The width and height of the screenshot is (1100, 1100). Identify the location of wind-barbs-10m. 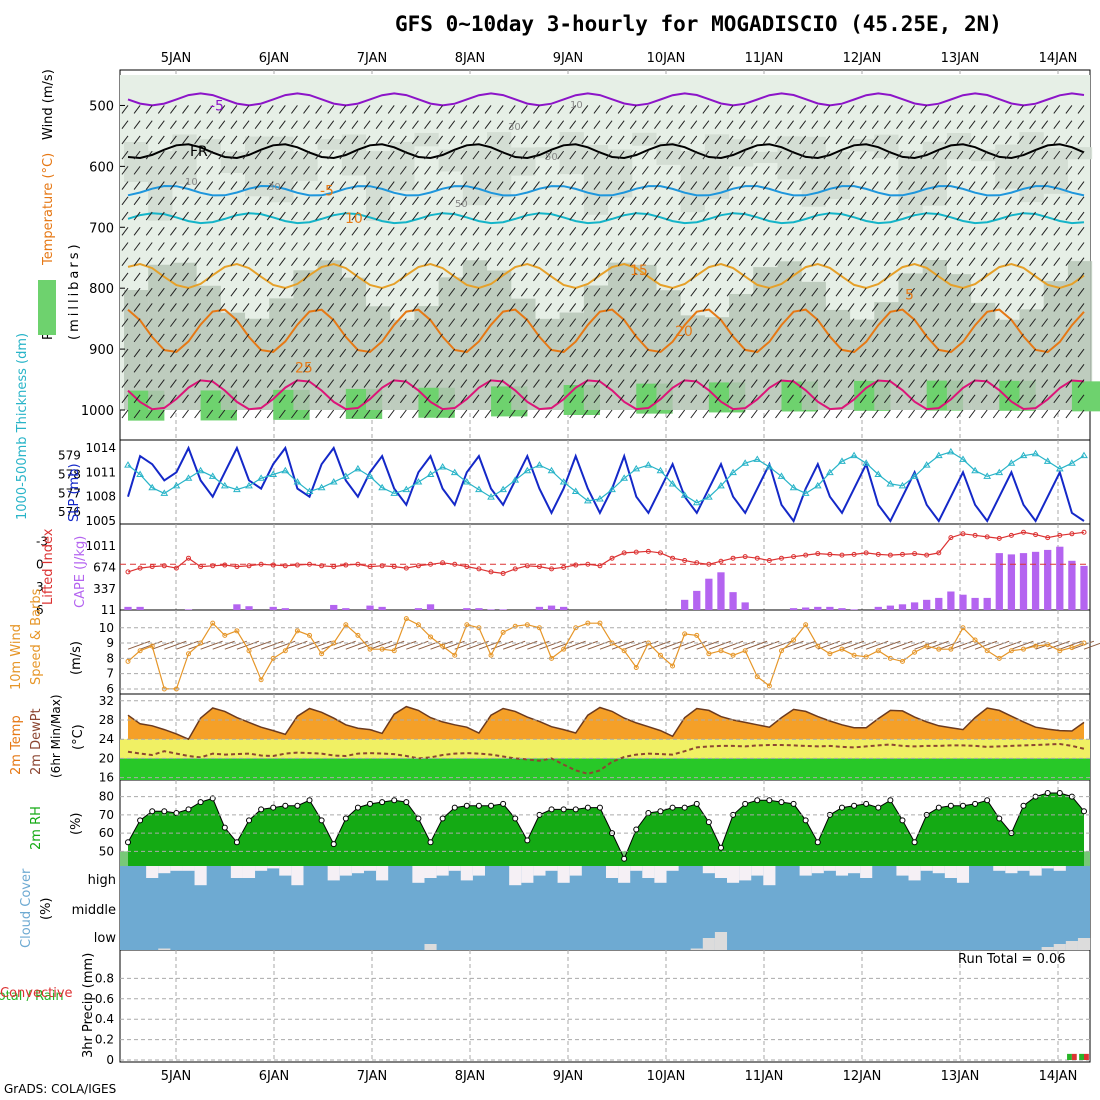
(613, 645).